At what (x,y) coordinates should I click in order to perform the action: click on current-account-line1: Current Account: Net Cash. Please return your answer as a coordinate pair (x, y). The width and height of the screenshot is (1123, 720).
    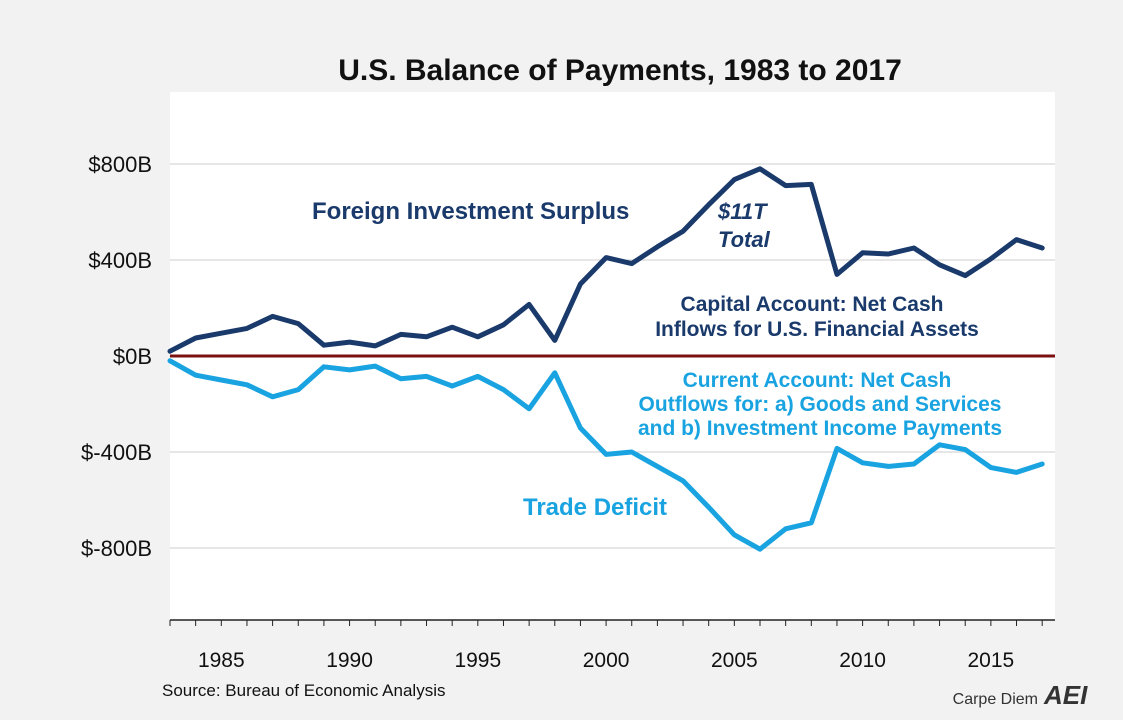
    Looking at the image, I should click on (817, 380).